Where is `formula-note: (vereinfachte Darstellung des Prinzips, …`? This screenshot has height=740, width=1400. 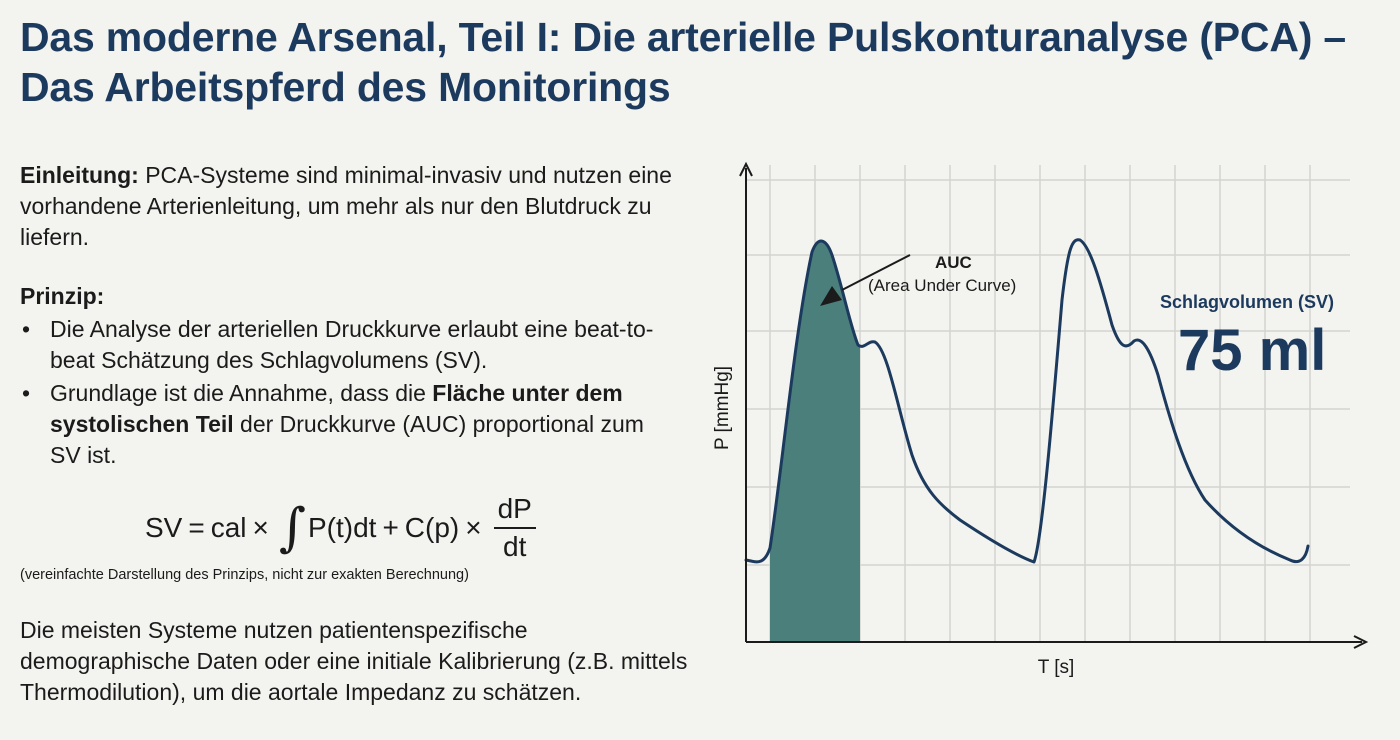
formula-note: (vereinfachte Darstellung des Prinzips, … is located at coordinates (244, 575).